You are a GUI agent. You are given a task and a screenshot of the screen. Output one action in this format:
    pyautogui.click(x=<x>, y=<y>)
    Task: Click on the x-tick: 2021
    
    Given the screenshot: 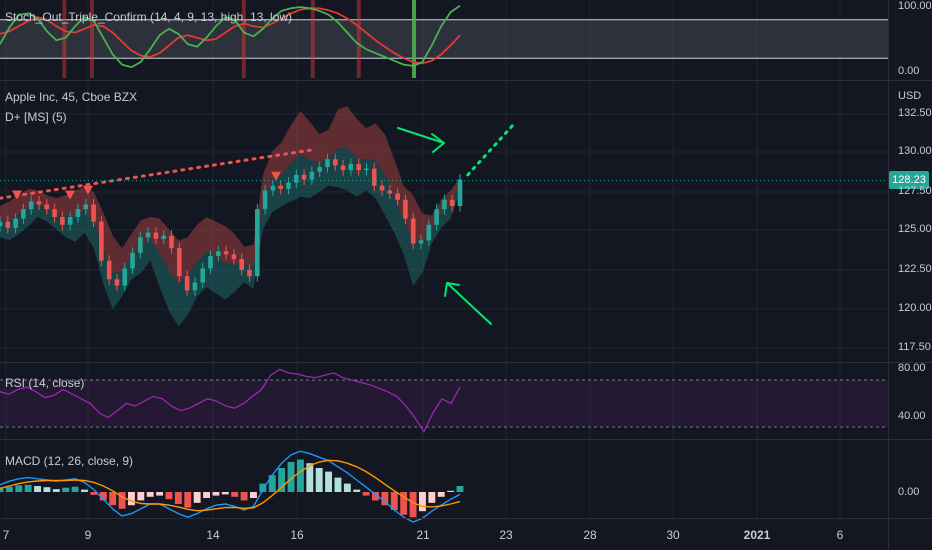 What is the action you would take?
    pyautogui.click(x=757, y=535)
    